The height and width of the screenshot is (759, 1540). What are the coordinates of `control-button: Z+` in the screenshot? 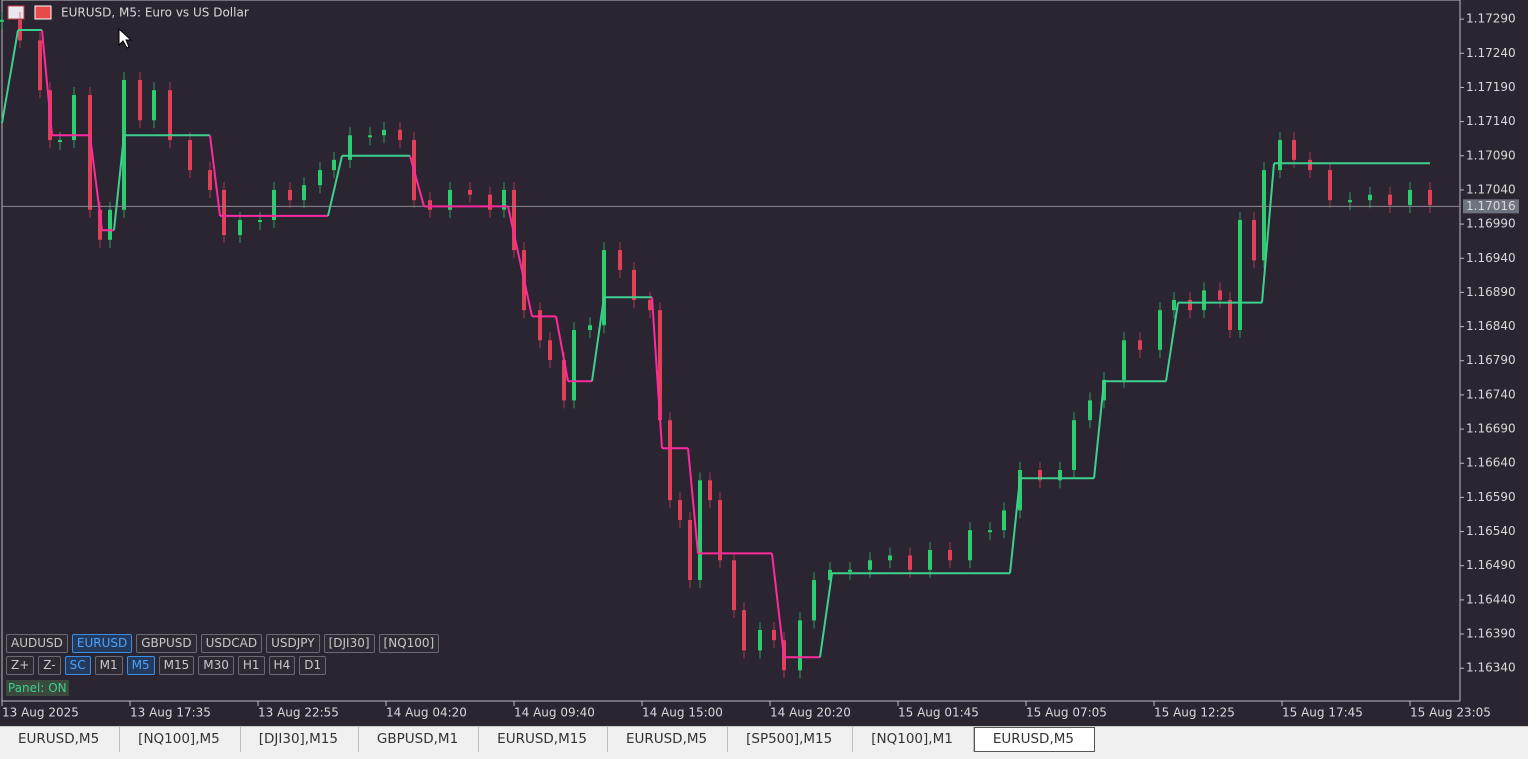 It's located at (20, 665).